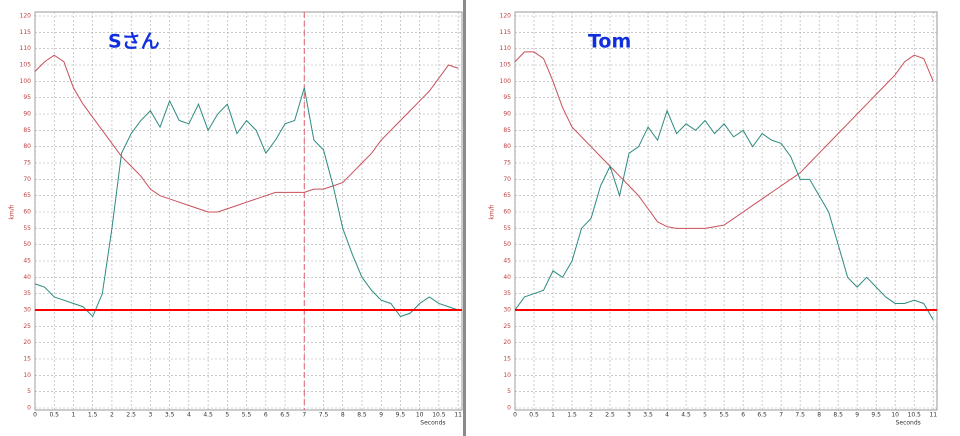  I want to click on chart-title: Tom, so click(609, 42).